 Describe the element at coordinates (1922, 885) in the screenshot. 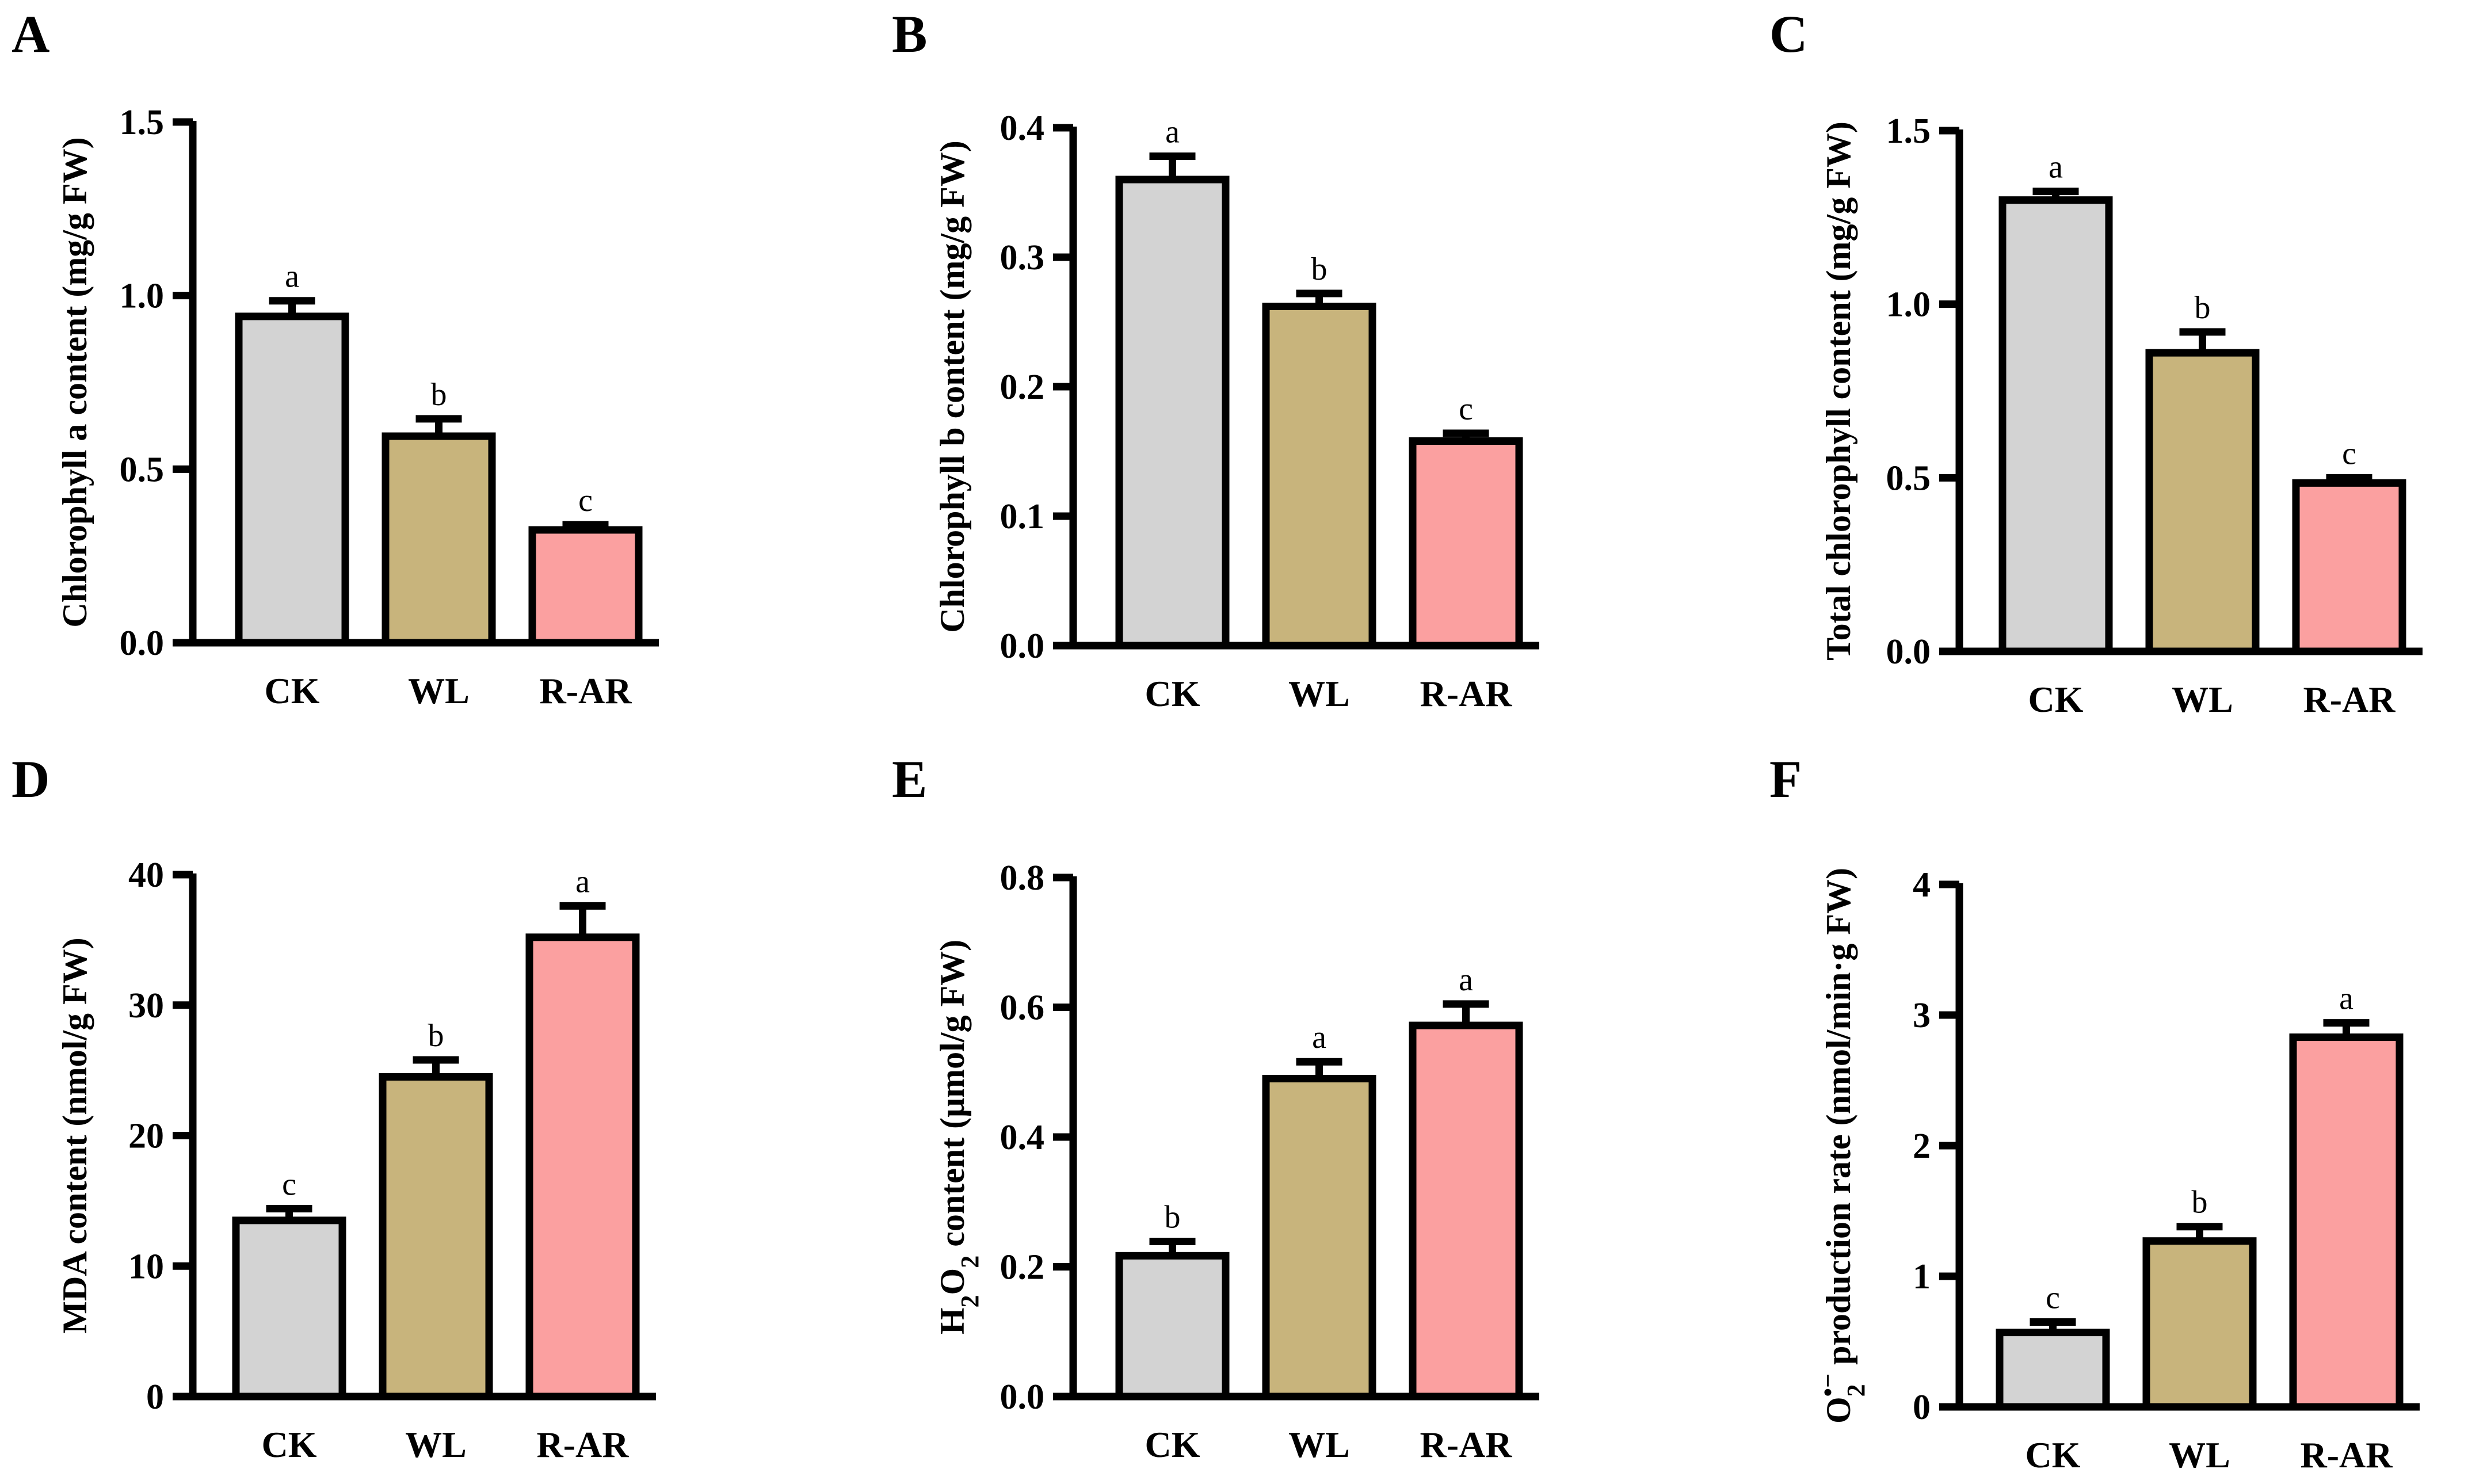

I see `y-tick-label: 4` at that location.